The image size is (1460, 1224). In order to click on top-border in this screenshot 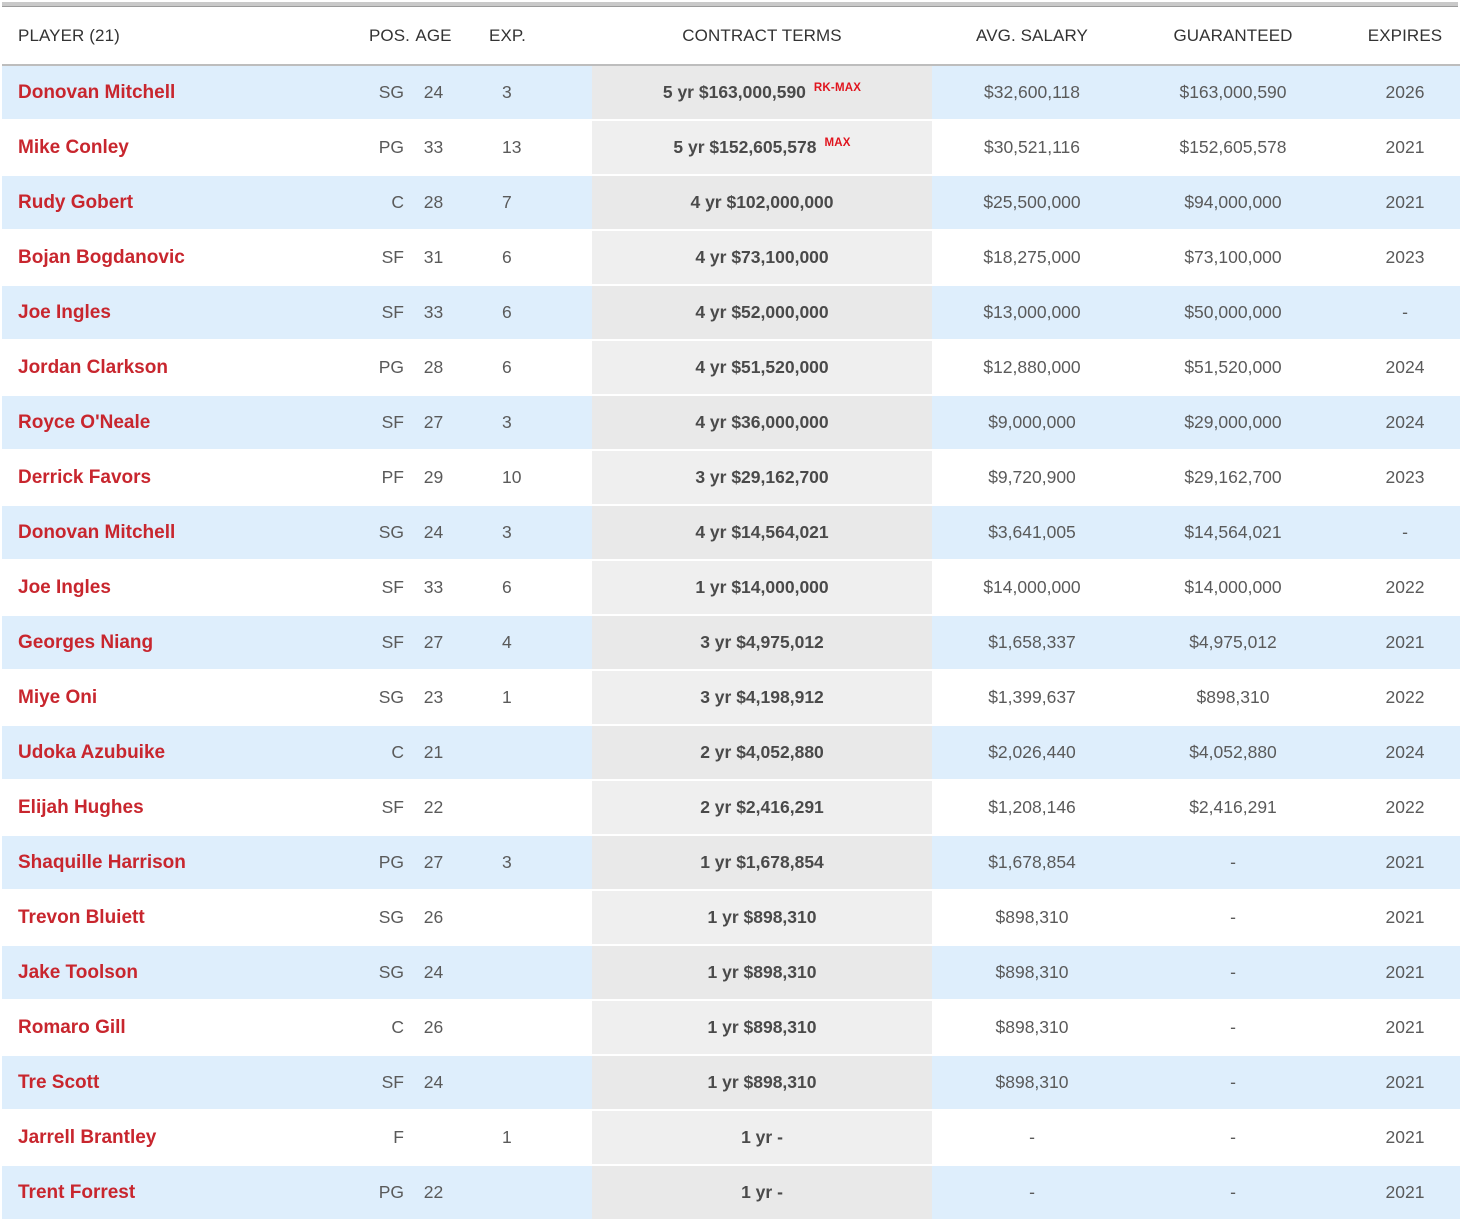, I will do `click(730, 4)`.